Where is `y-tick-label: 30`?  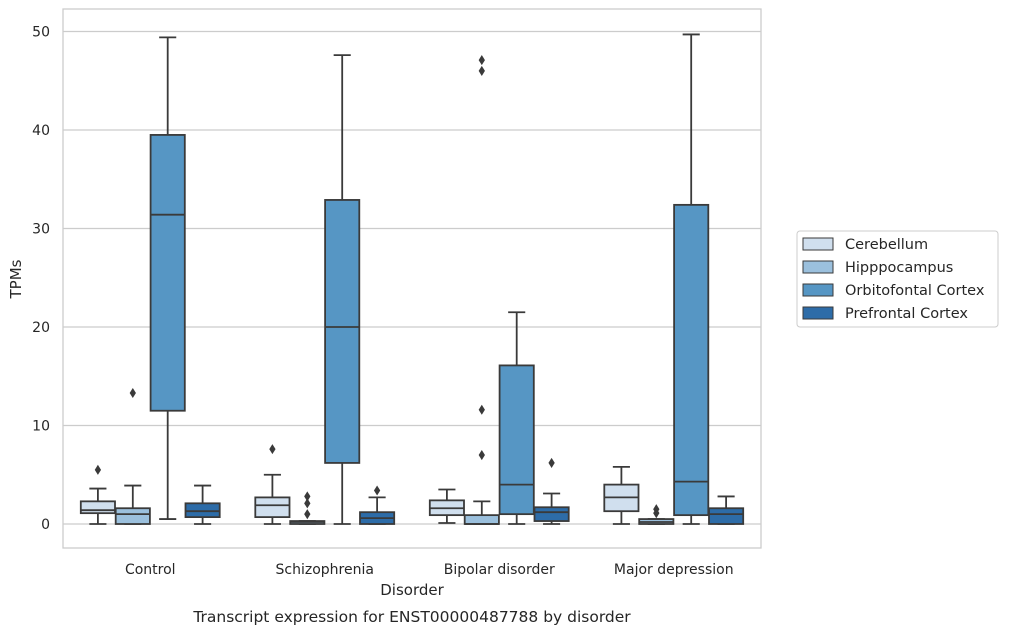
y-tick-label: 30 is located at coordinates (41, 230).